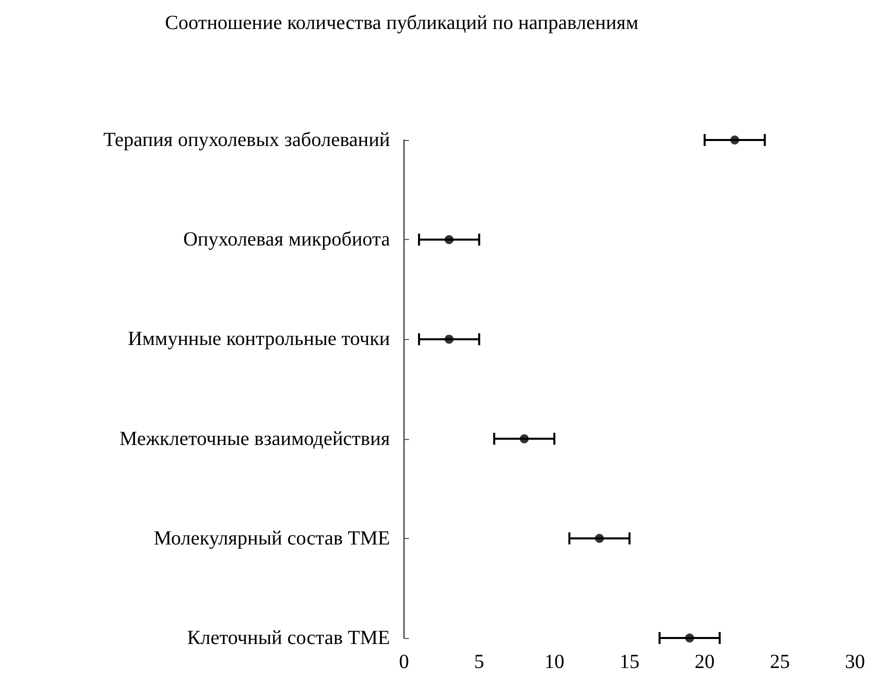 The height and width of the screenshot is (682, 874). What do you see at coordinates (479, 662) in the screenshot?
I see `x-tick-label: 5` at bounding box center [479, 662].